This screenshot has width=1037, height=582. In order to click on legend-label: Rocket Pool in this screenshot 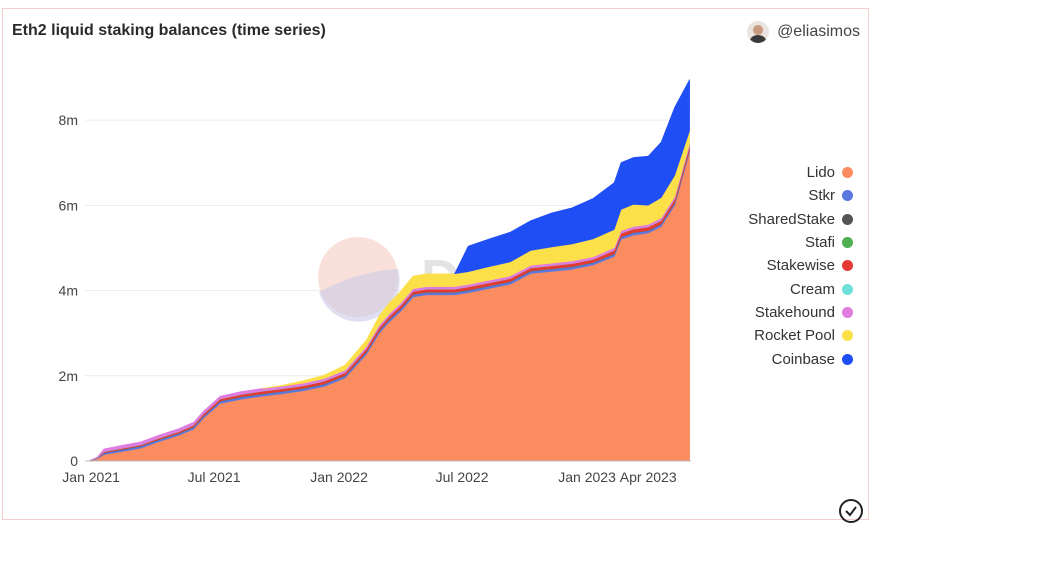, I will do `click(794, 336)`.